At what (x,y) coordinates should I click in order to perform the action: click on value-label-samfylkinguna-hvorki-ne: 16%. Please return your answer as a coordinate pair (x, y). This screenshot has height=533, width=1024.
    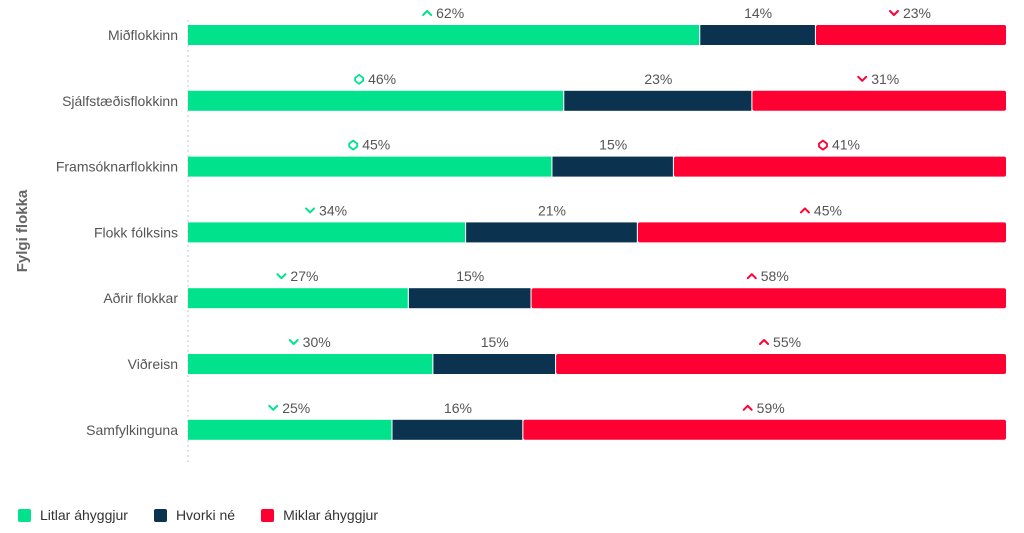
    Looking at the image, I should click on (458, 408).